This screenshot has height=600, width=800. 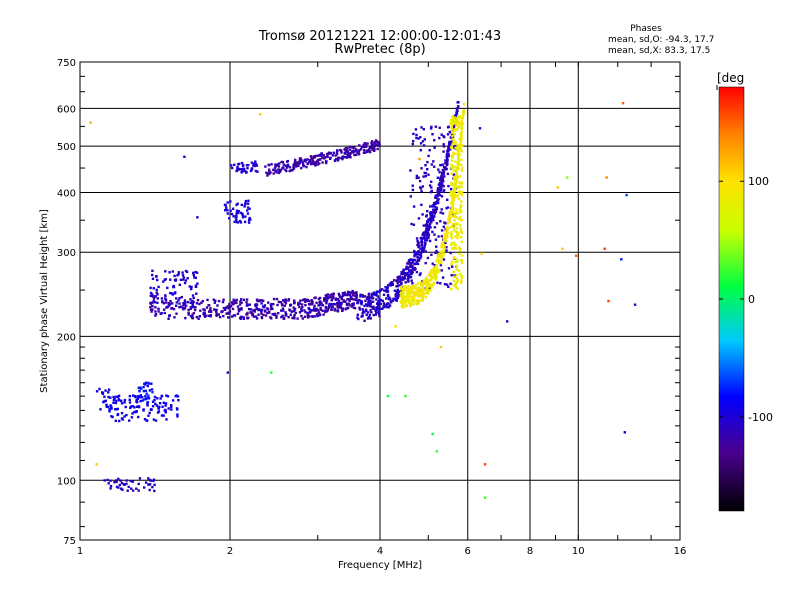 What do you see at coordinates (530, 551) in the screenshot?
I see `x-tick-label: 8` at bounding box center [530, 551].